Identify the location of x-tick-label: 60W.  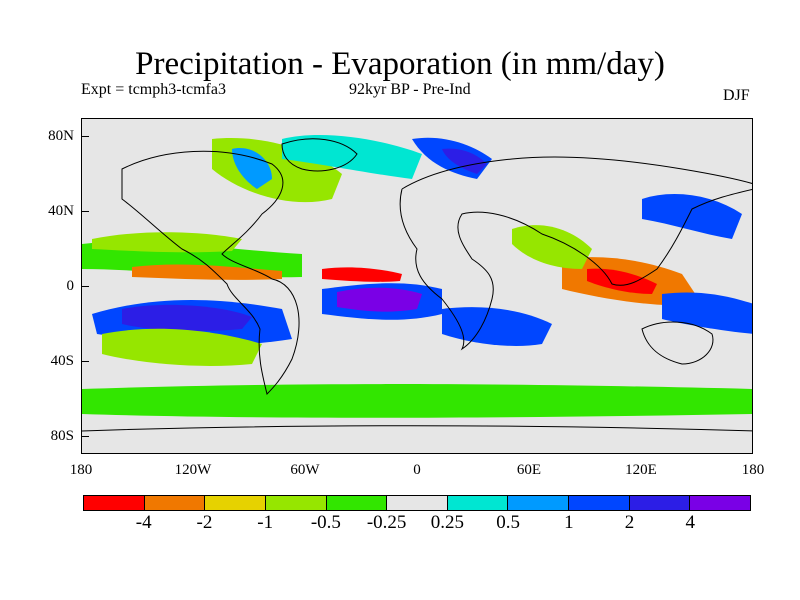
(305, 470).